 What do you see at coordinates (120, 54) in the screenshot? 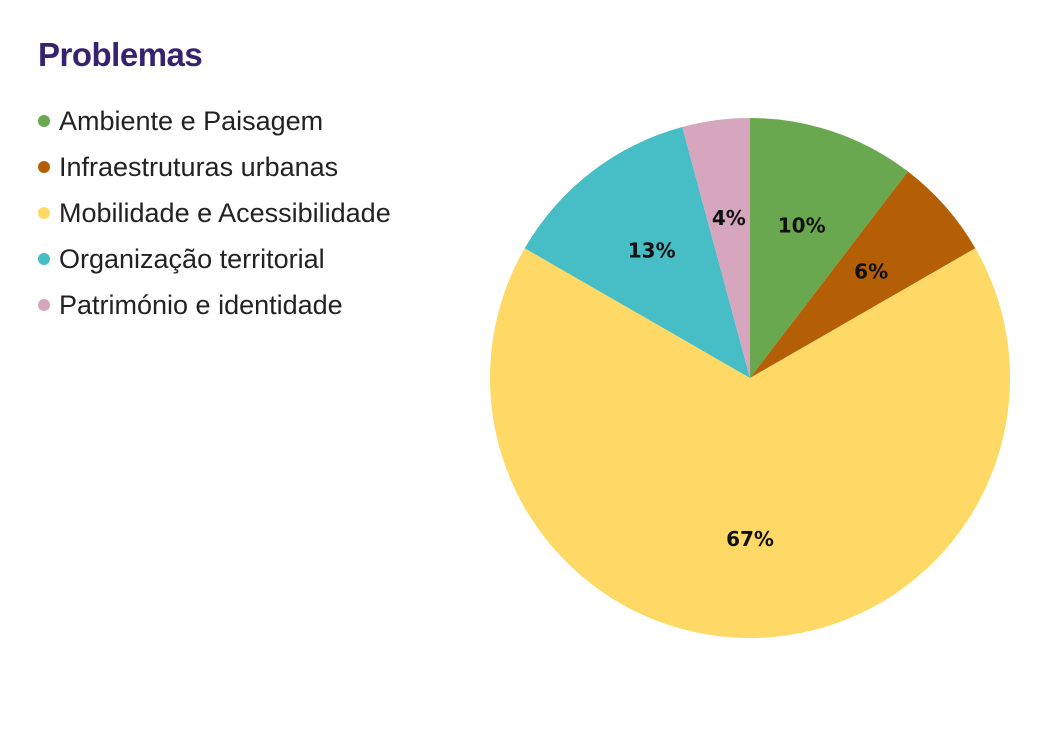
I see `chart-title: Problemas` at bounding box center [120, 54].